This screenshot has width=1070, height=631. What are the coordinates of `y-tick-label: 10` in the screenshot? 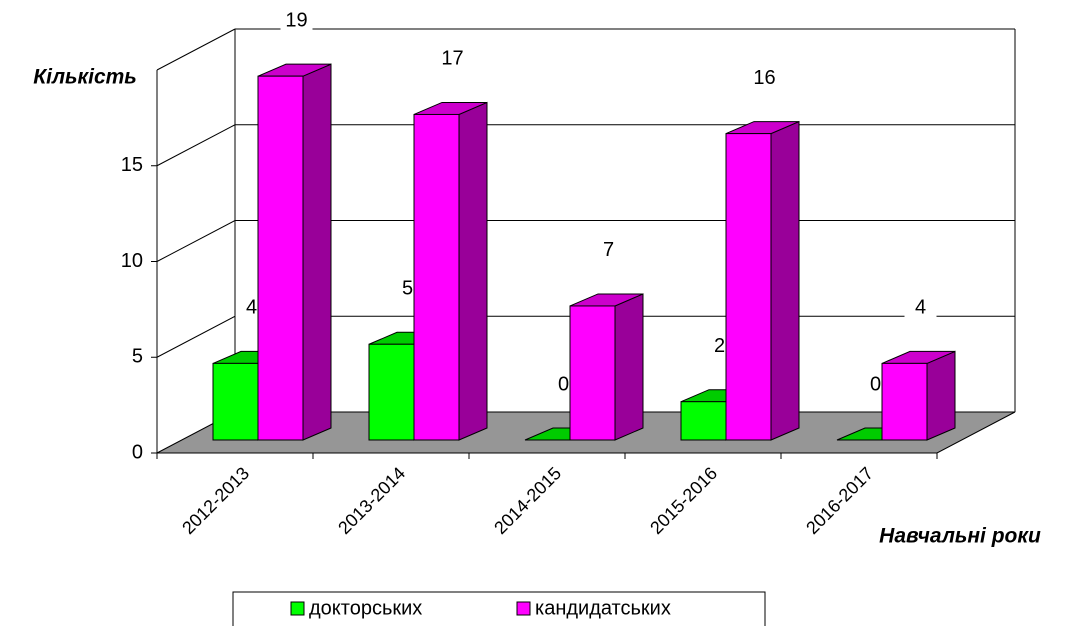 It's located at (132, 261).